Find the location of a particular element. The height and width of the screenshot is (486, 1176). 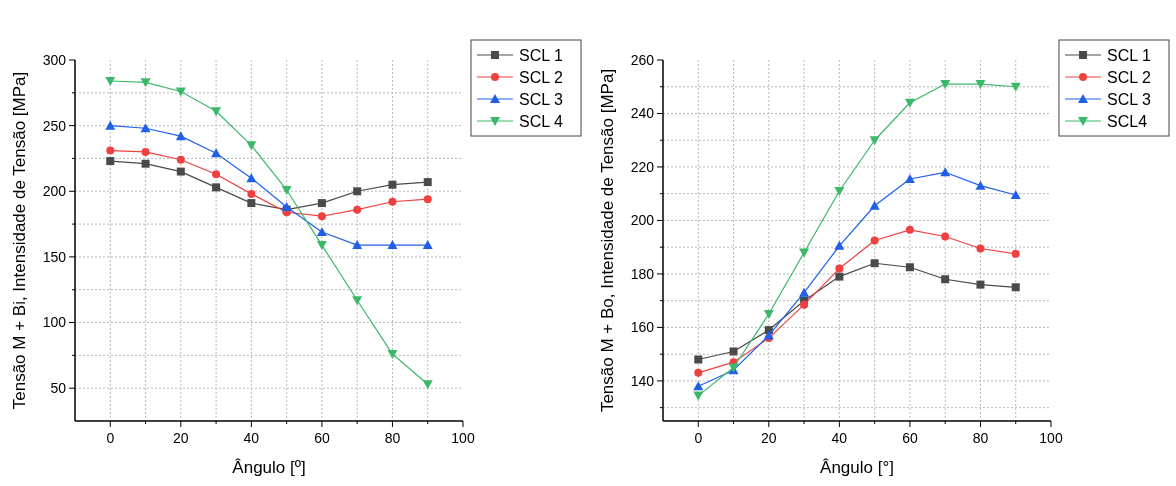

y-tick-label: 50 is located at coordinates (58, 388).